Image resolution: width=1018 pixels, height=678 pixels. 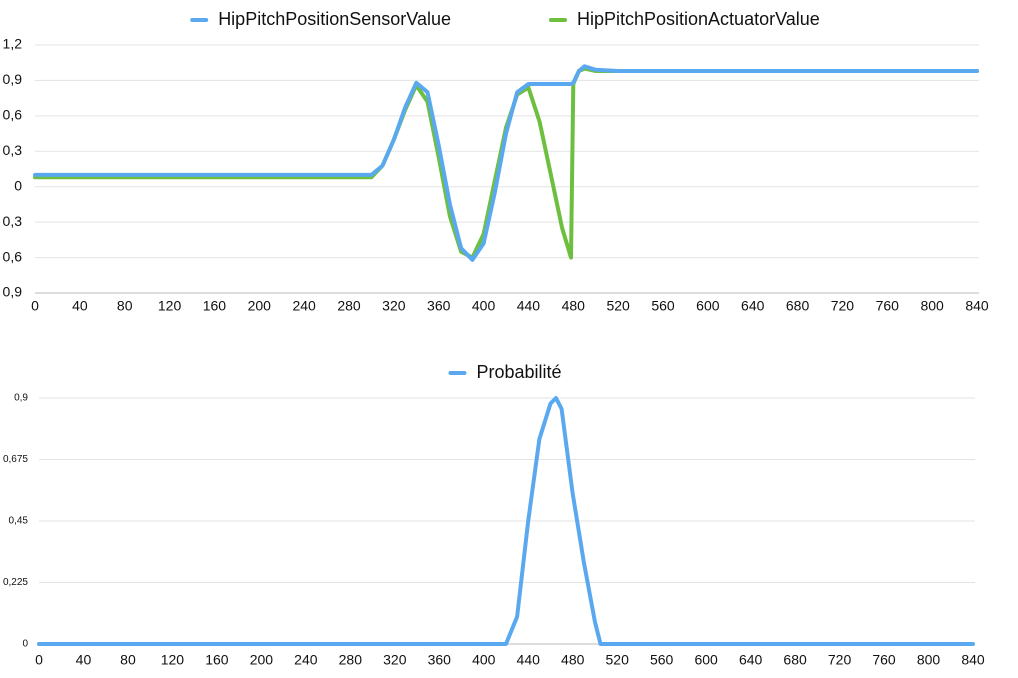 I want to click on legend-label: Probabilité, so click(x=518, y=372).